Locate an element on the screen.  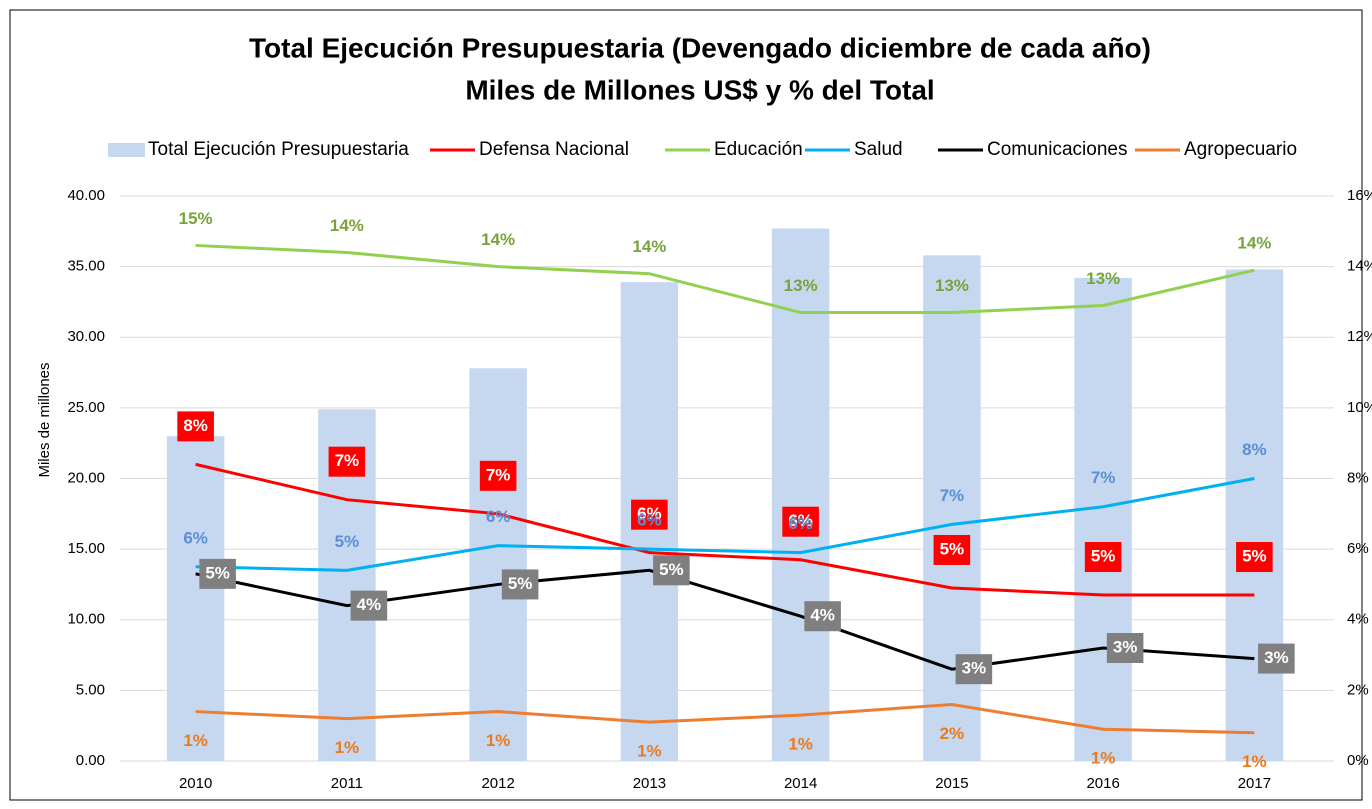
y-tick-label: 5.00 is located at coordinates (90, 689).